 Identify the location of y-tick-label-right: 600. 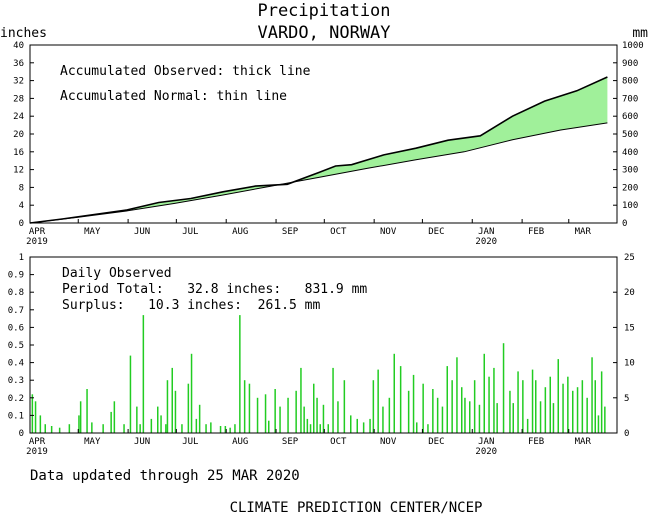
(630, 117).